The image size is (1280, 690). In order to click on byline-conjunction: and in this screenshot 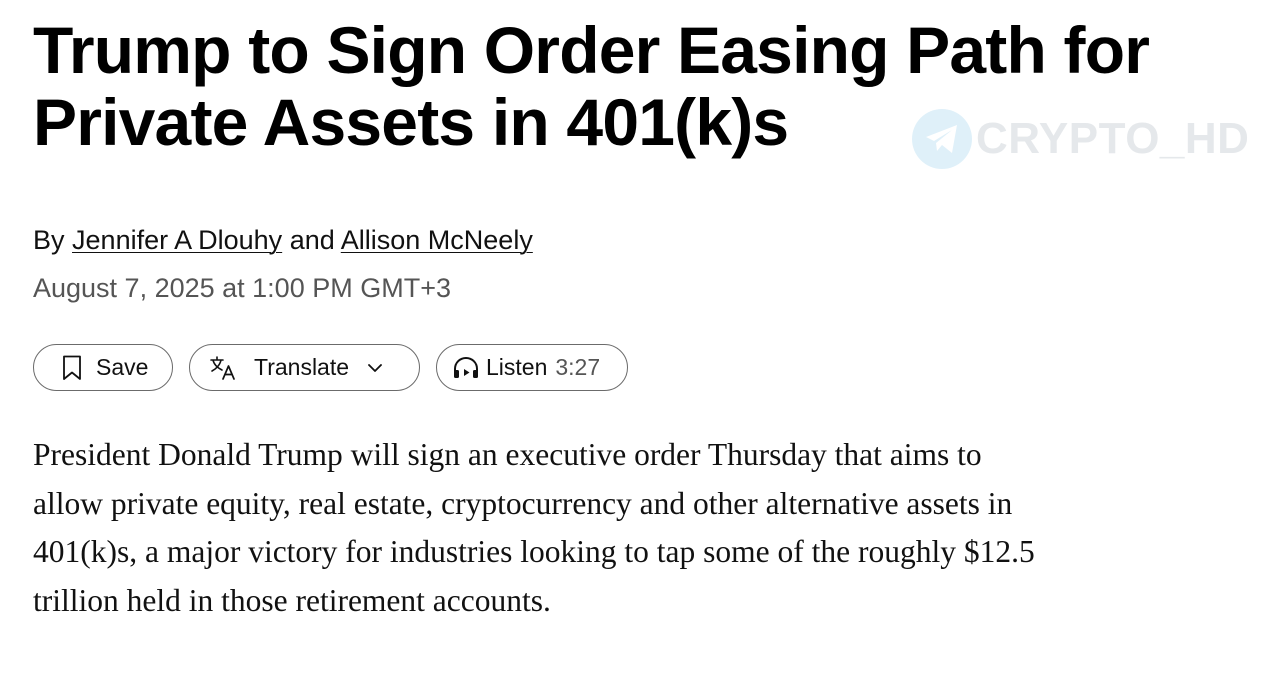, I will do `click(312, 240)`.